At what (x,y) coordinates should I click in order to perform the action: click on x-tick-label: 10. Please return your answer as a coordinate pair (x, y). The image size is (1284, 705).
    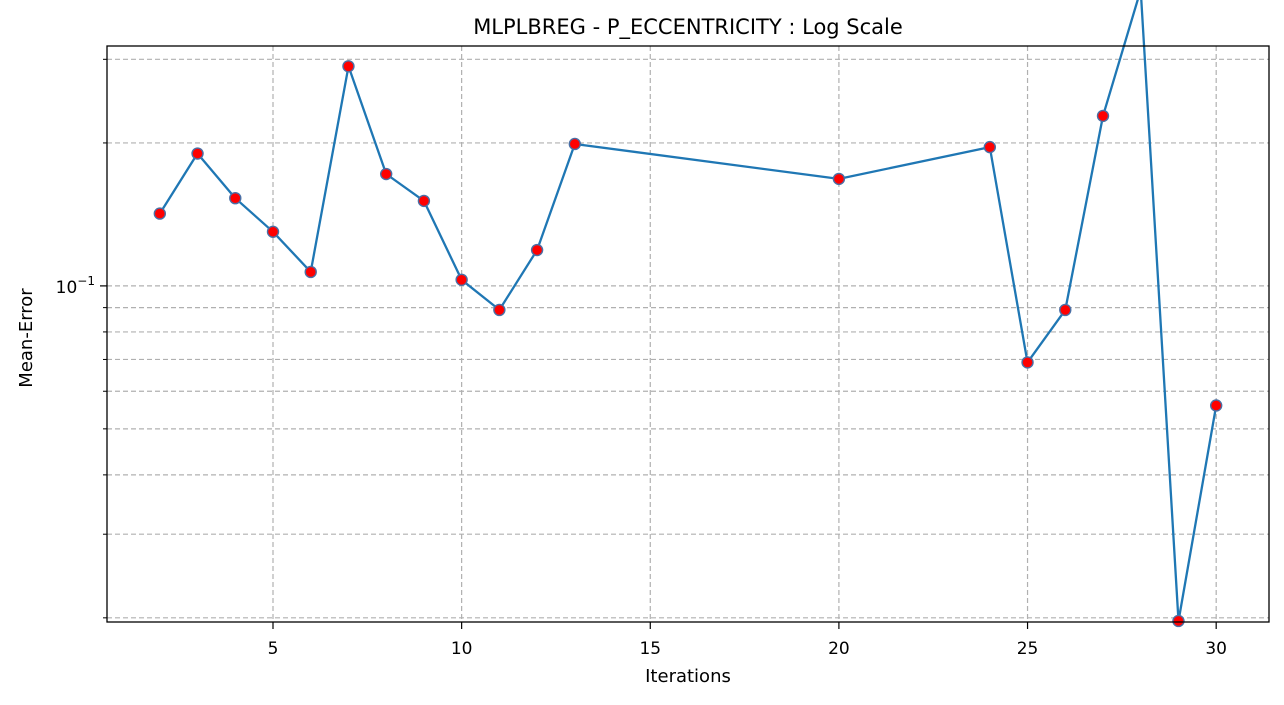
    Looking at the image, I should click on (462, 649).